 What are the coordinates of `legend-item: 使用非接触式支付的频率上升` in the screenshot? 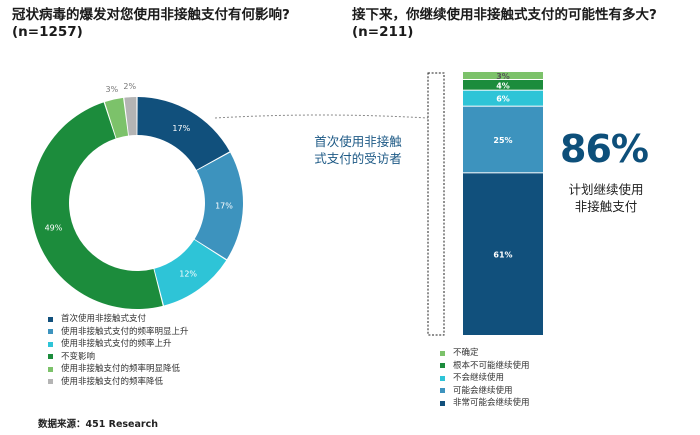 It's located at (118, 344).